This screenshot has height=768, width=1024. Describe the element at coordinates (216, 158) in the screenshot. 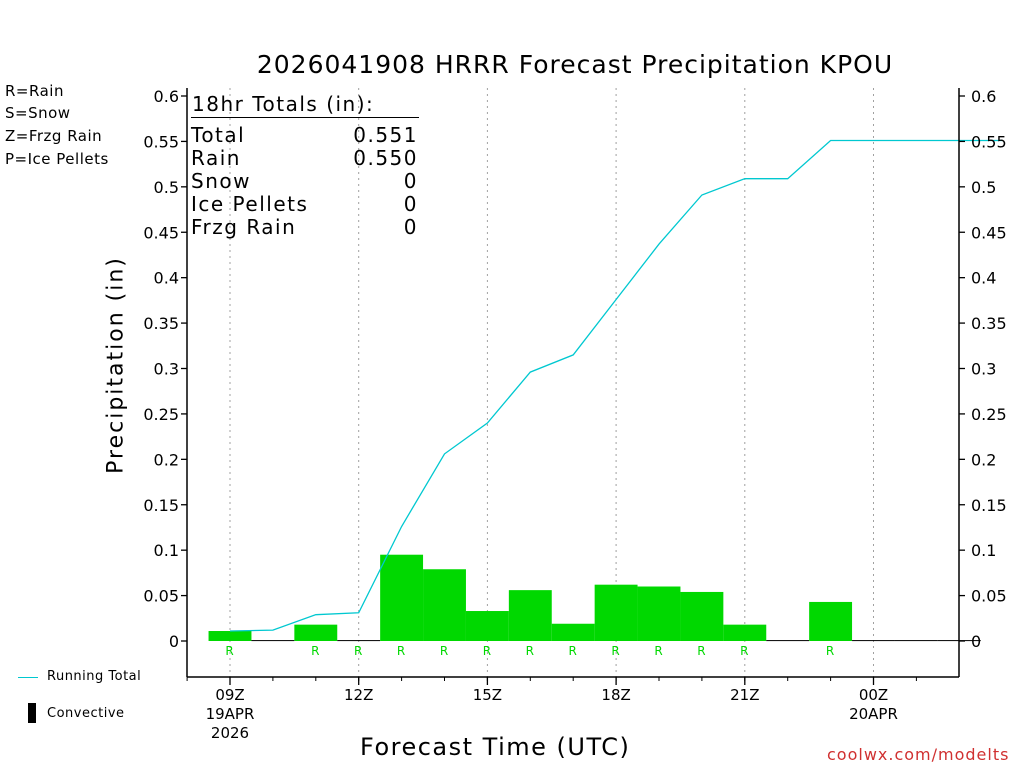

I see `totals-label: Rain` at that location.